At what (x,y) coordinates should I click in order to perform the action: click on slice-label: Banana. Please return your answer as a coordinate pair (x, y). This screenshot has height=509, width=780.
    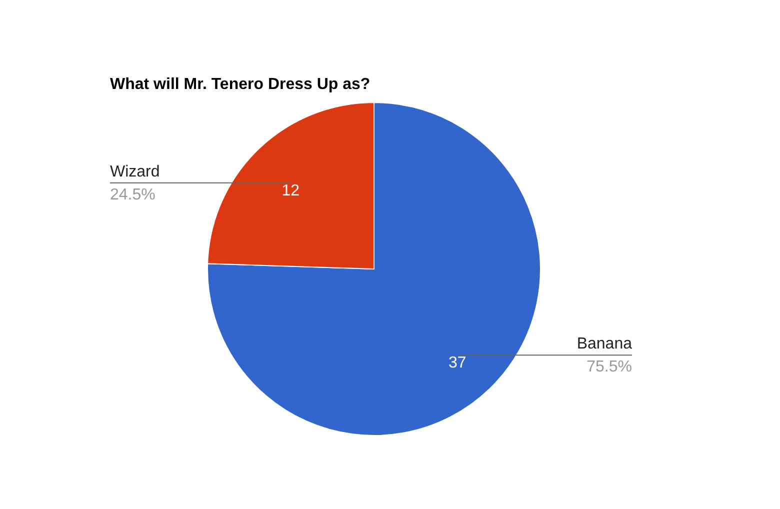
    Looking at the image, I should click on (604, 344).